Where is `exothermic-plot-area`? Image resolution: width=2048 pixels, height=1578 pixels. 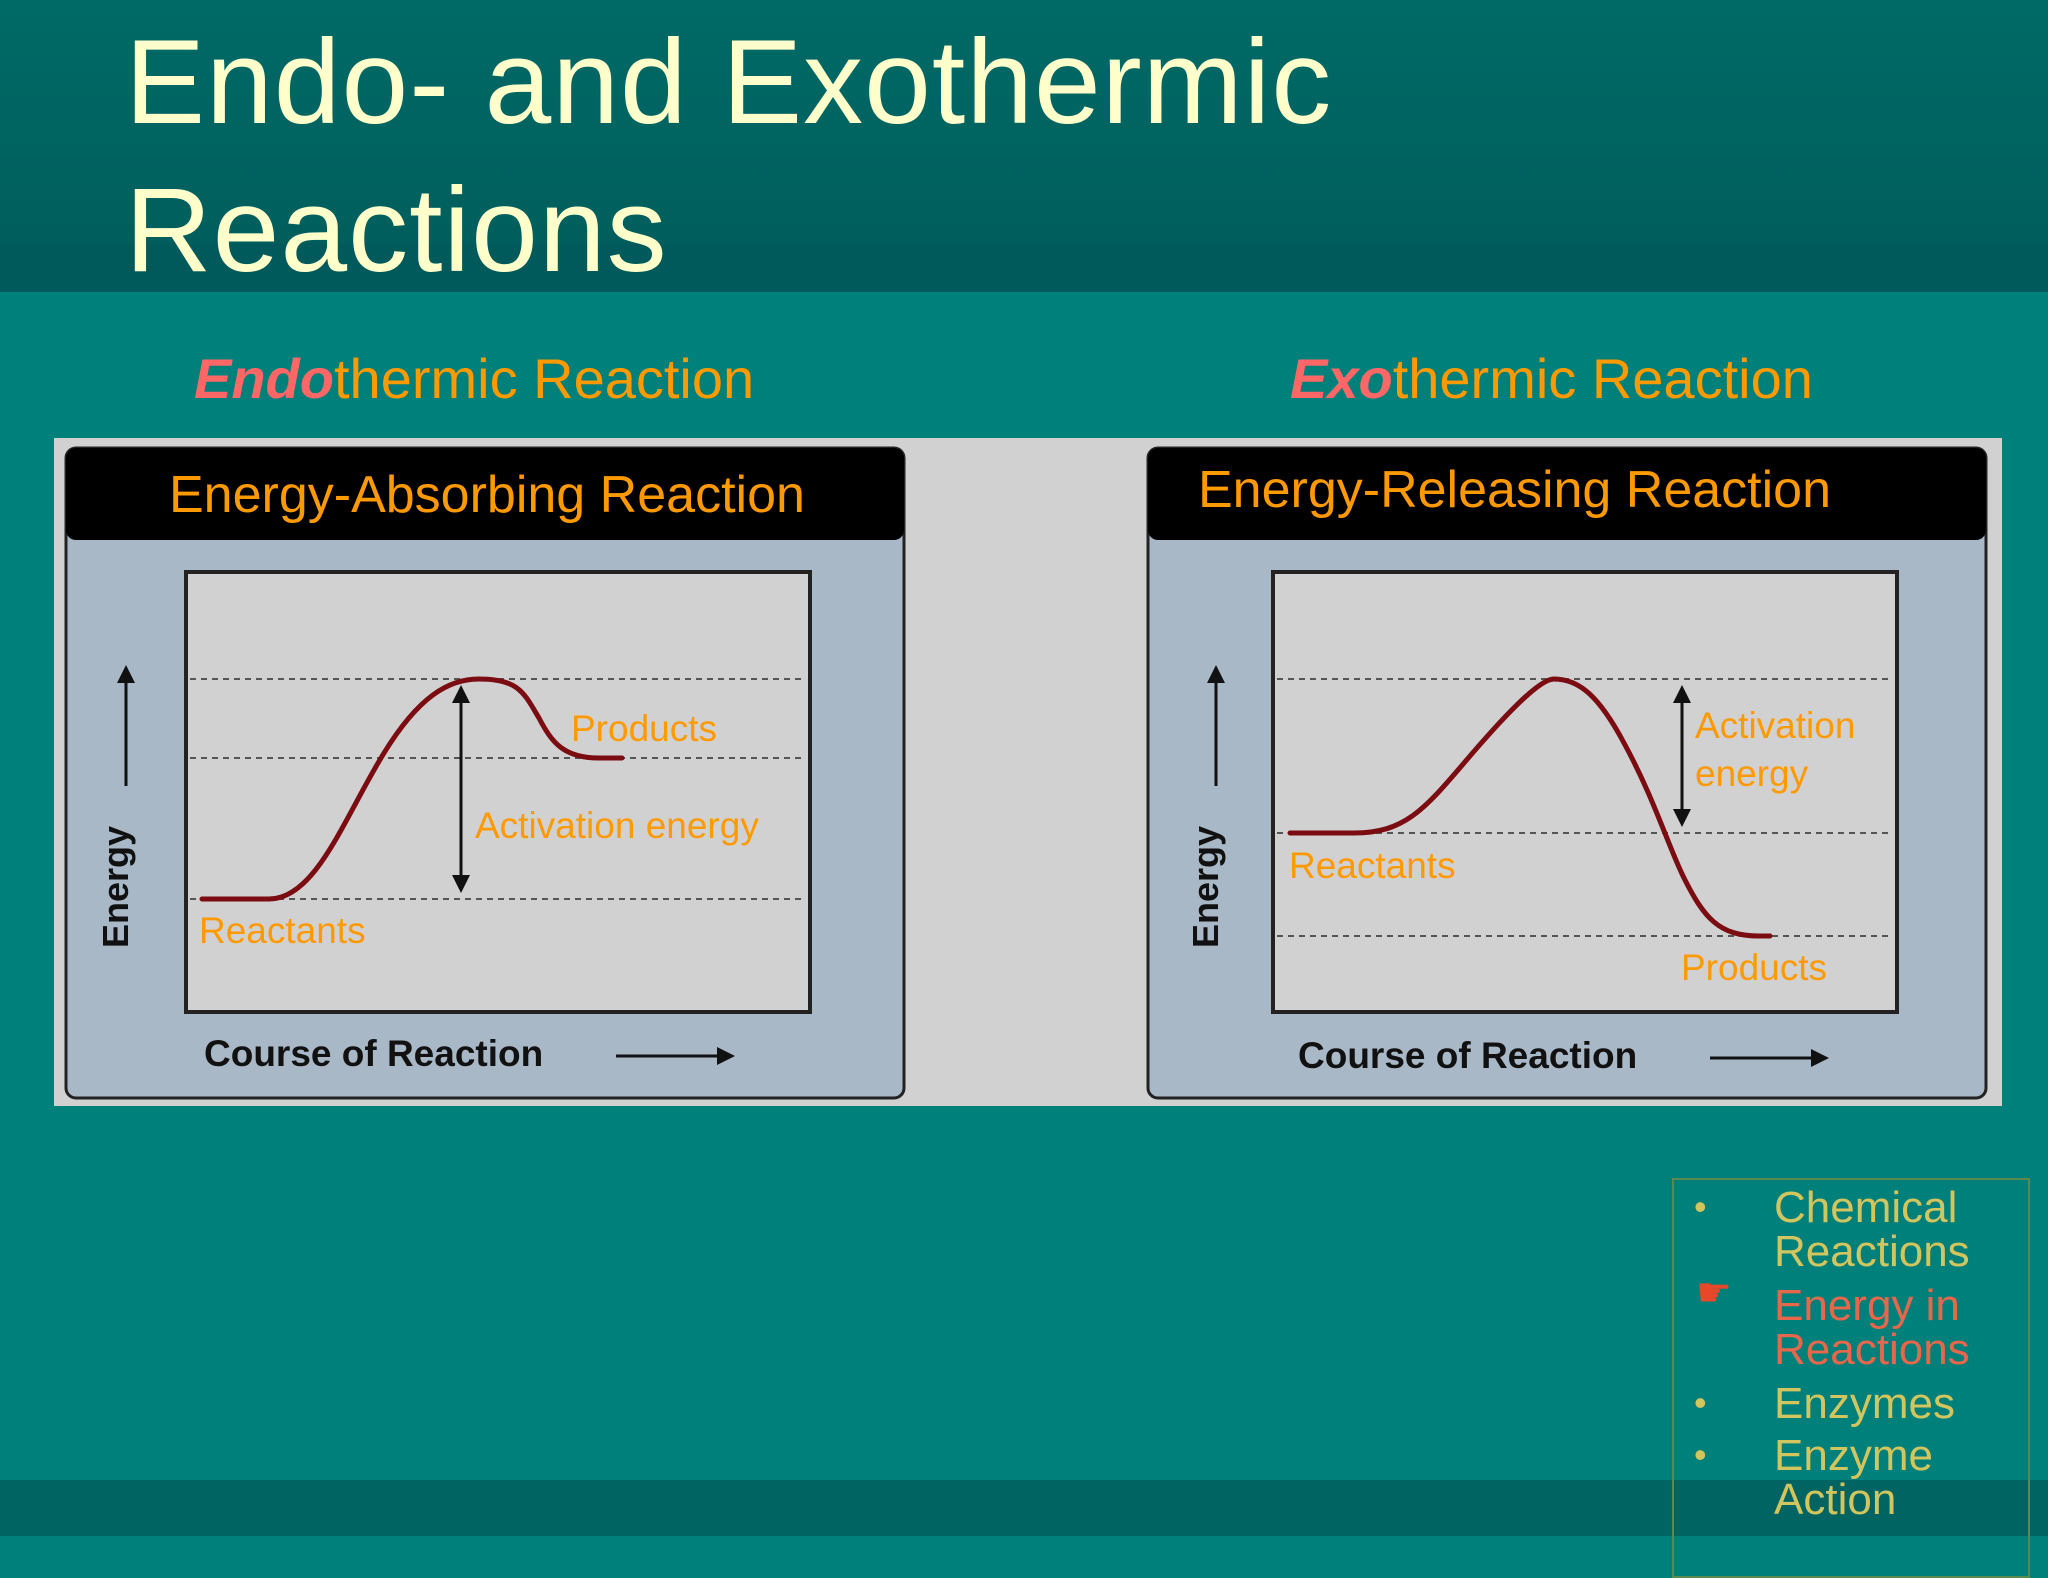
exothermic-plot-area is located at coordinates (1585, 792).